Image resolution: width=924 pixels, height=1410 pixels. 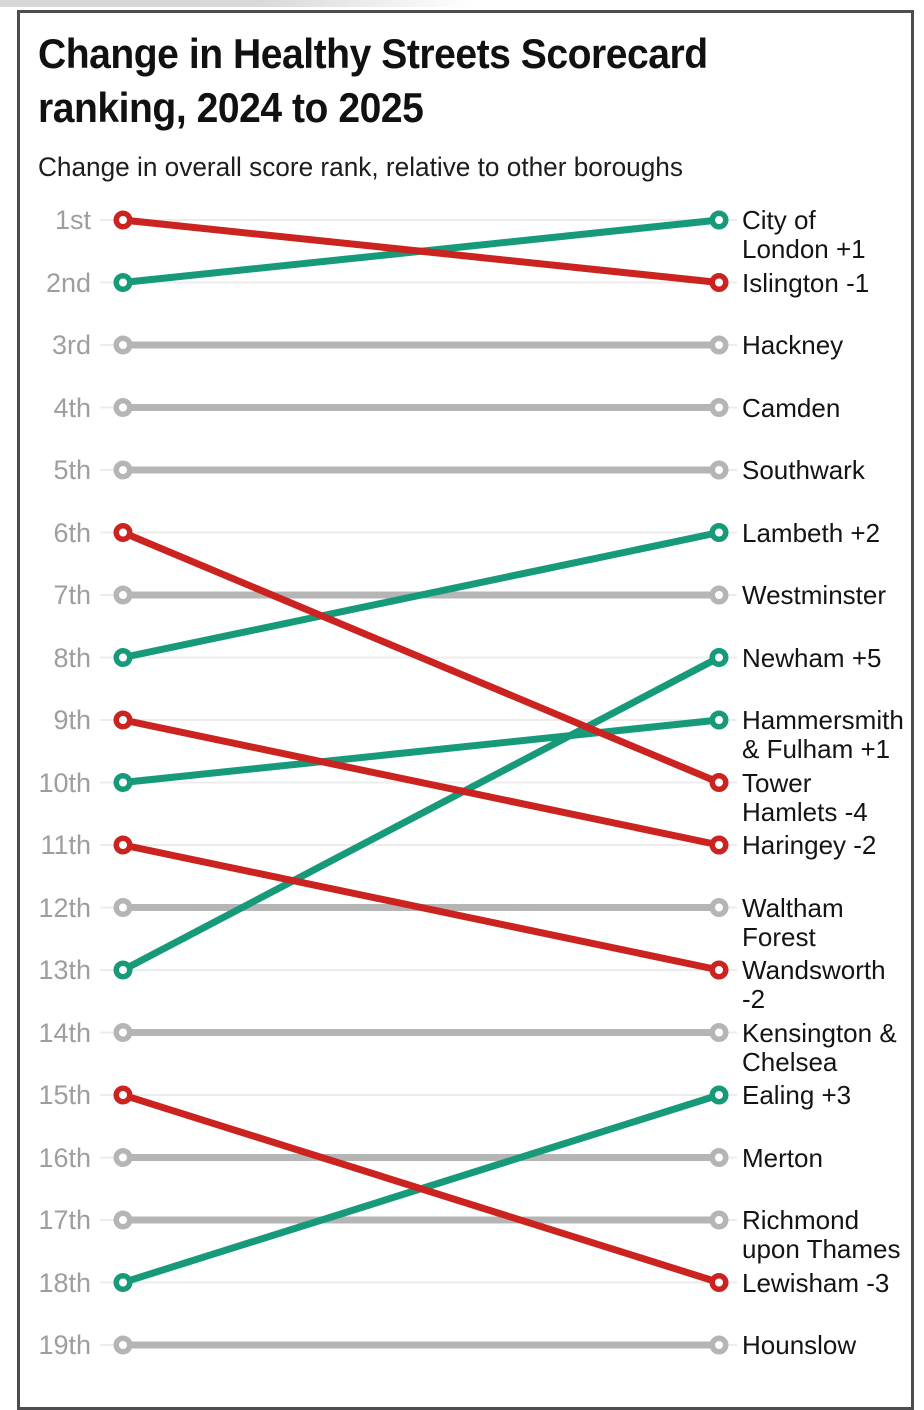 What do you see at coordinates (123, 1157) in the screenshot?
I see `dot-2024-merton` at bounding box center [123, 1157].